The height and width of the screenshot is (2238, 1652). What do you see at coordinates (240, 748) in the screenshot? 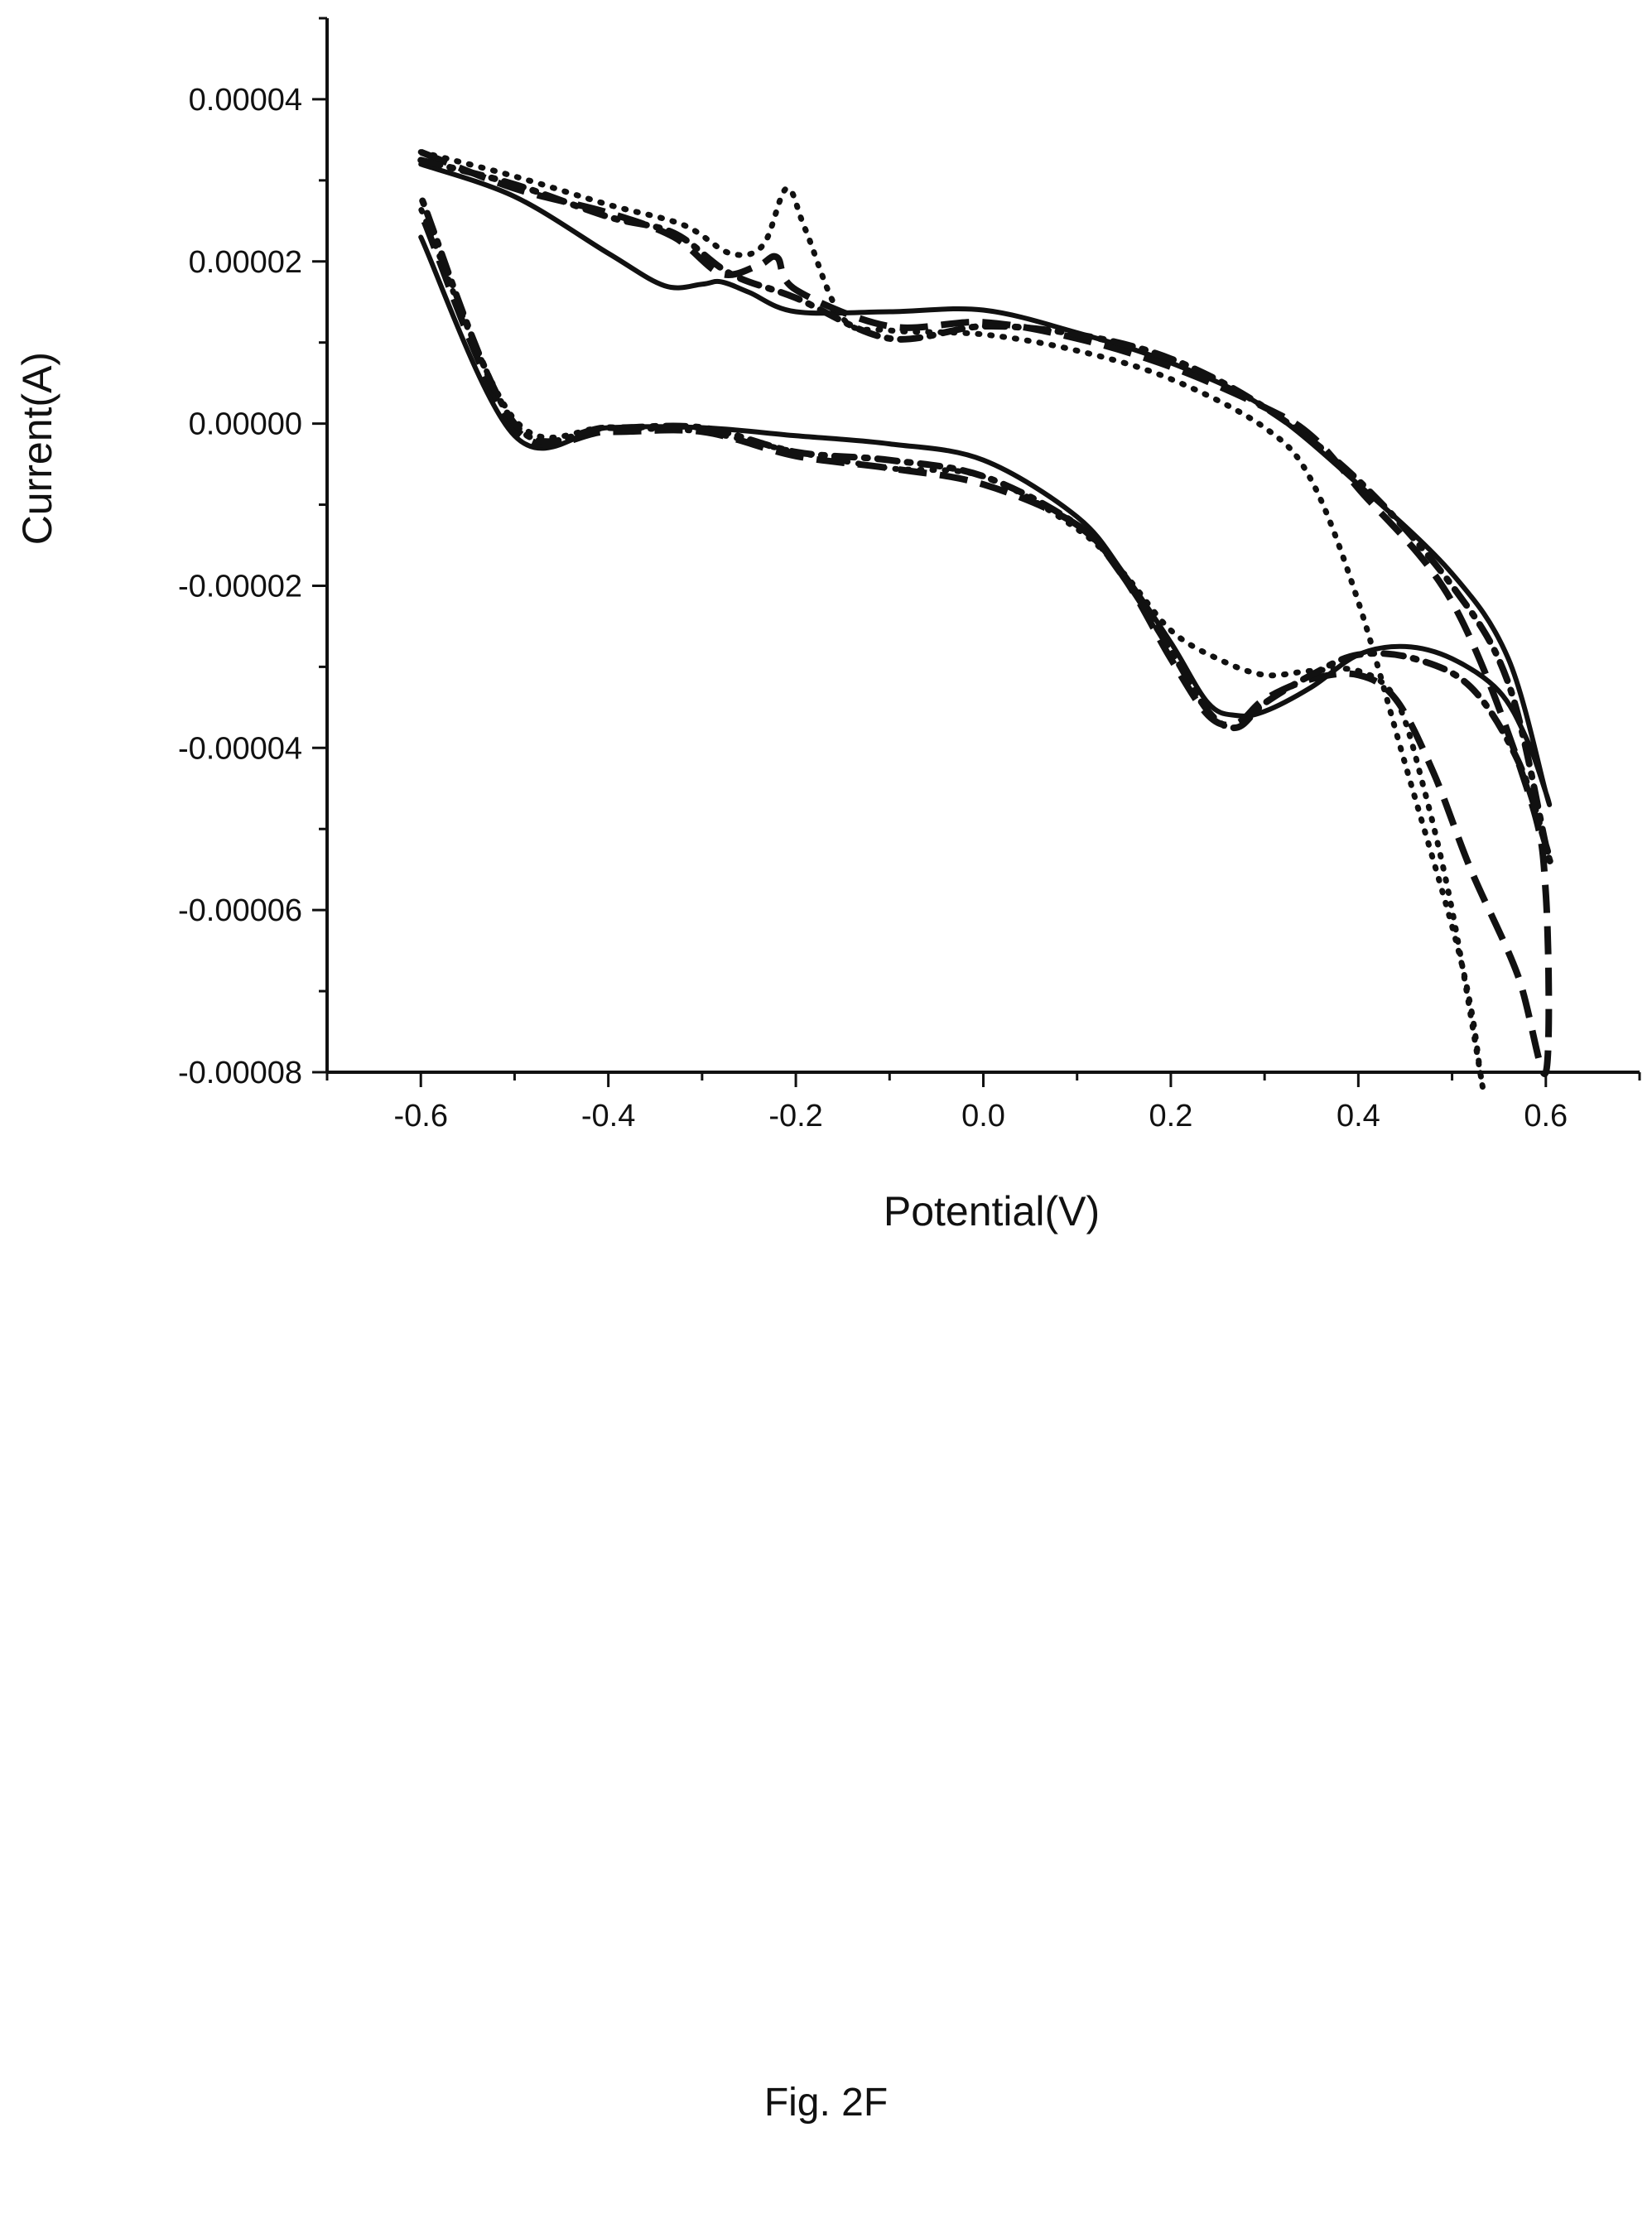
I see `y-tick-label: -0.00004` at bounding box center [240, 748].